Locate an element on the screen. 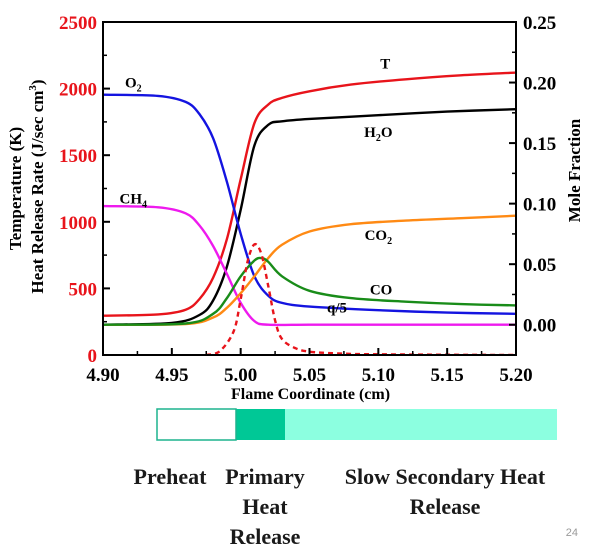 The height and width of the screenshot is (552, 592). zone-label-secondary: Slow Secondary Heat Release is located at coordinates (445, 491).